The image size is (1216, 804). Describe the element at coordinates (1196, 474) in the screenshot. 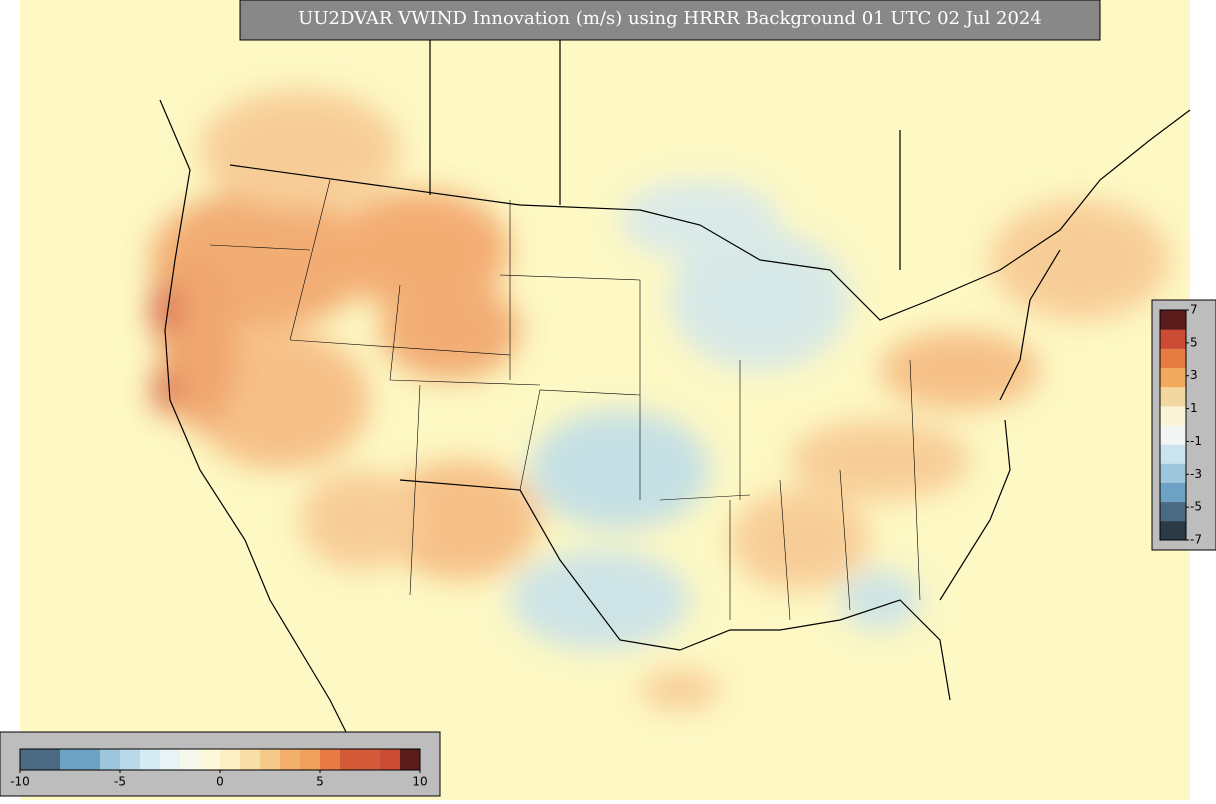

I see `tick-label: -3` at that location.